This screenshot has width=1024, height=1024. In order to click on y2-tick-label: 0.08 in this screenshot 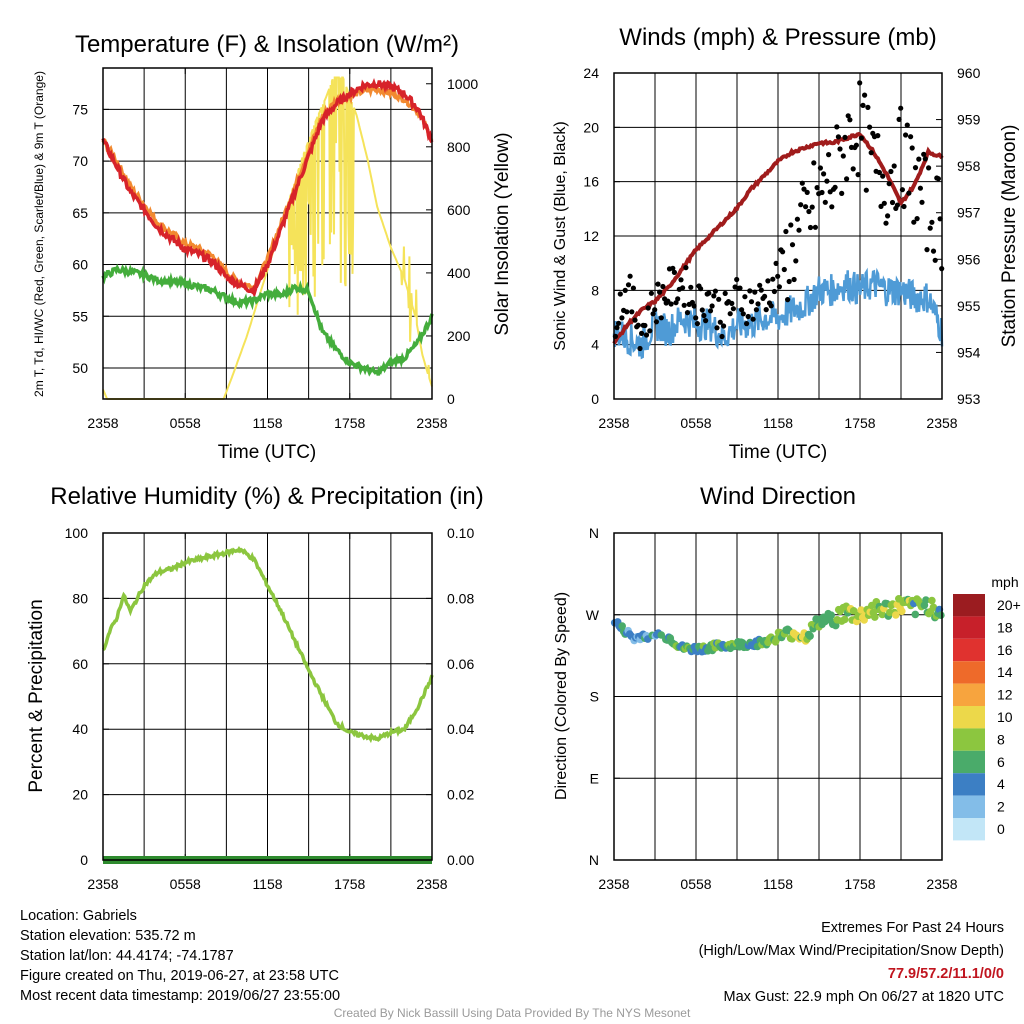, I will do `click(460, 598)`.